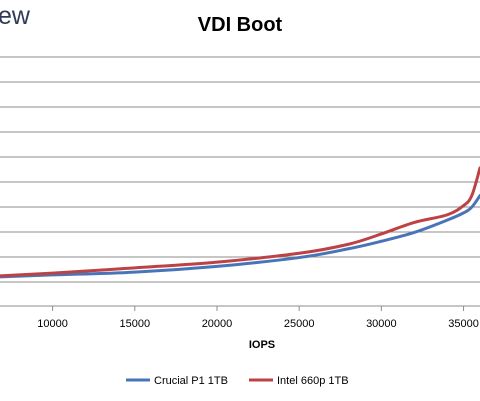  I want to click on x-ticks: 10000 15000 20000 25000 30000 35000, so click(258, 318).